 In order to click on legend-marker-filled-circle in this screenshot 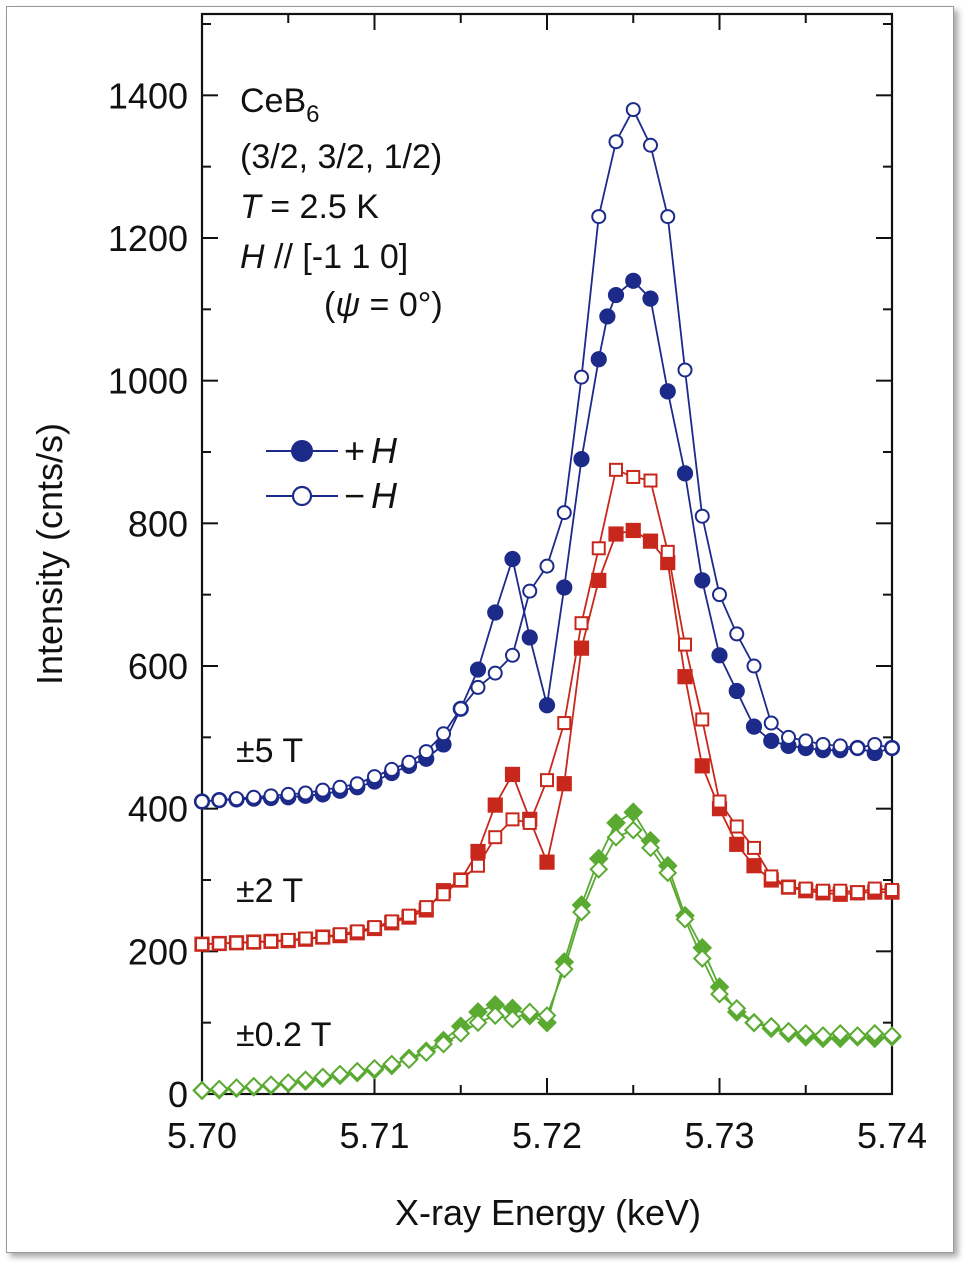, I will do `click(302, 451)`.